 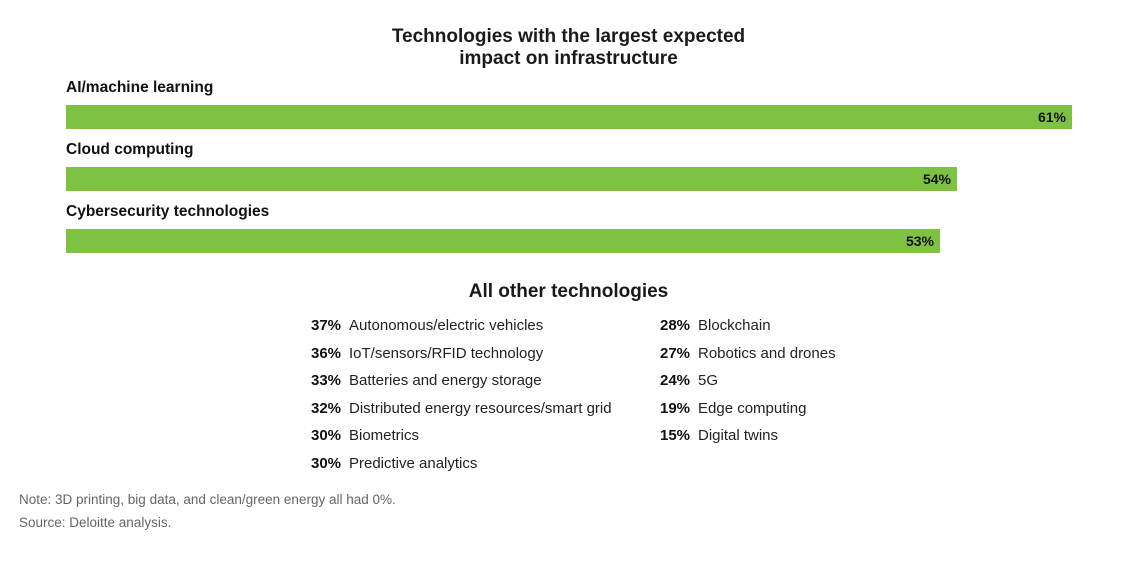 What do you see at coordinates (1051, 117) in the screenshot?
I see `bar-value-label: 61%` at bounding box center [1051, 117].